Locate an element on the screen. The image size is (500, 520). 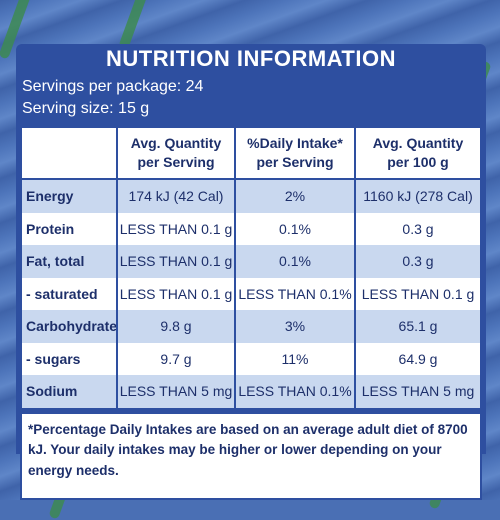
header-daily-intake-line1: %Daily Intake* is located at coordinates (295, 143).